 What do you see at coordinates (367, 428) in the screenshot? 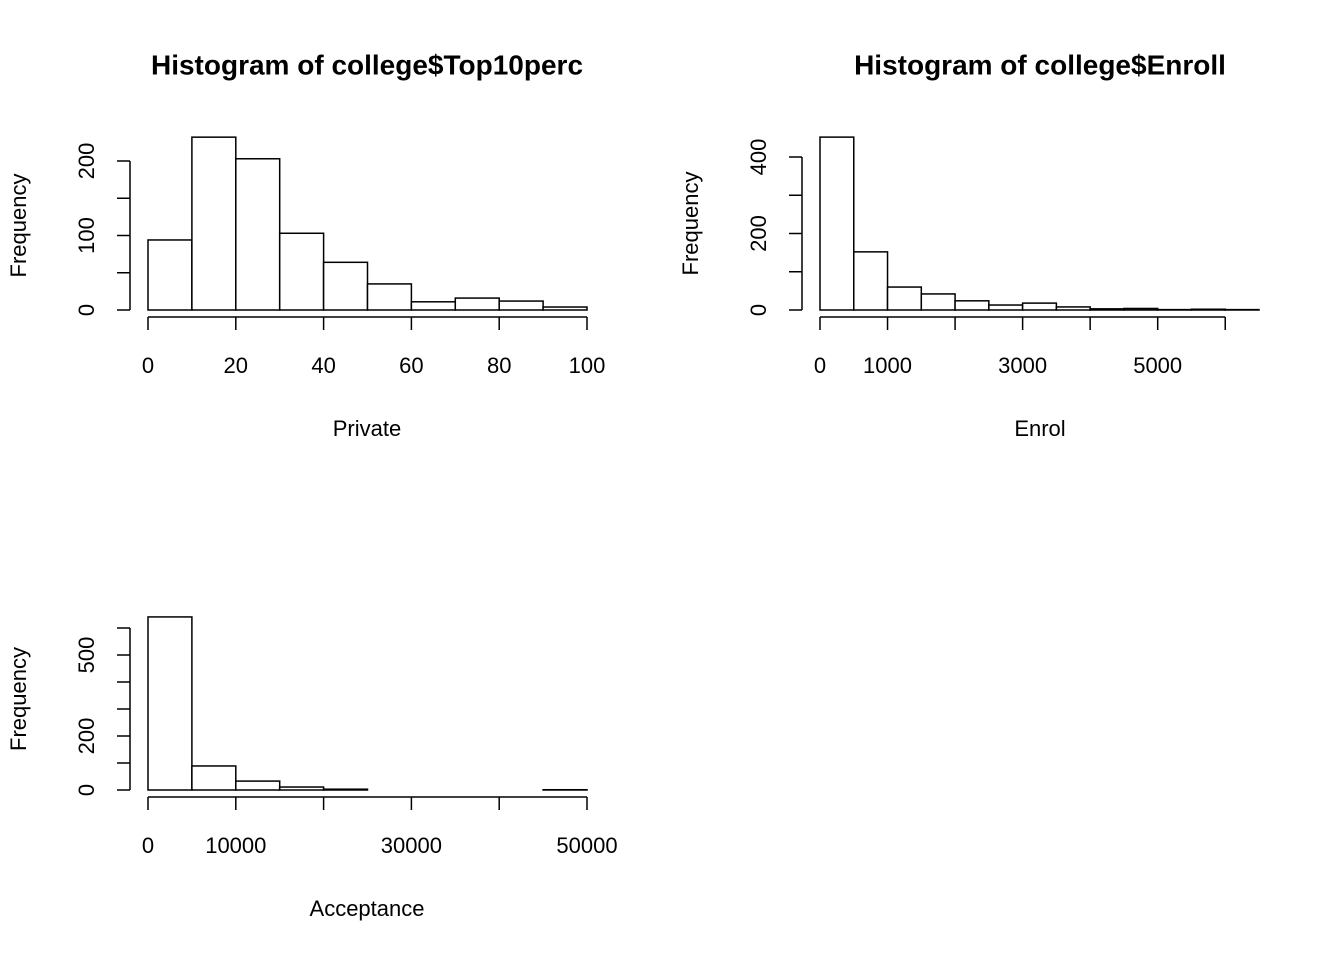
I see `x-axis-label: Private` at bounding box center [367, 428].